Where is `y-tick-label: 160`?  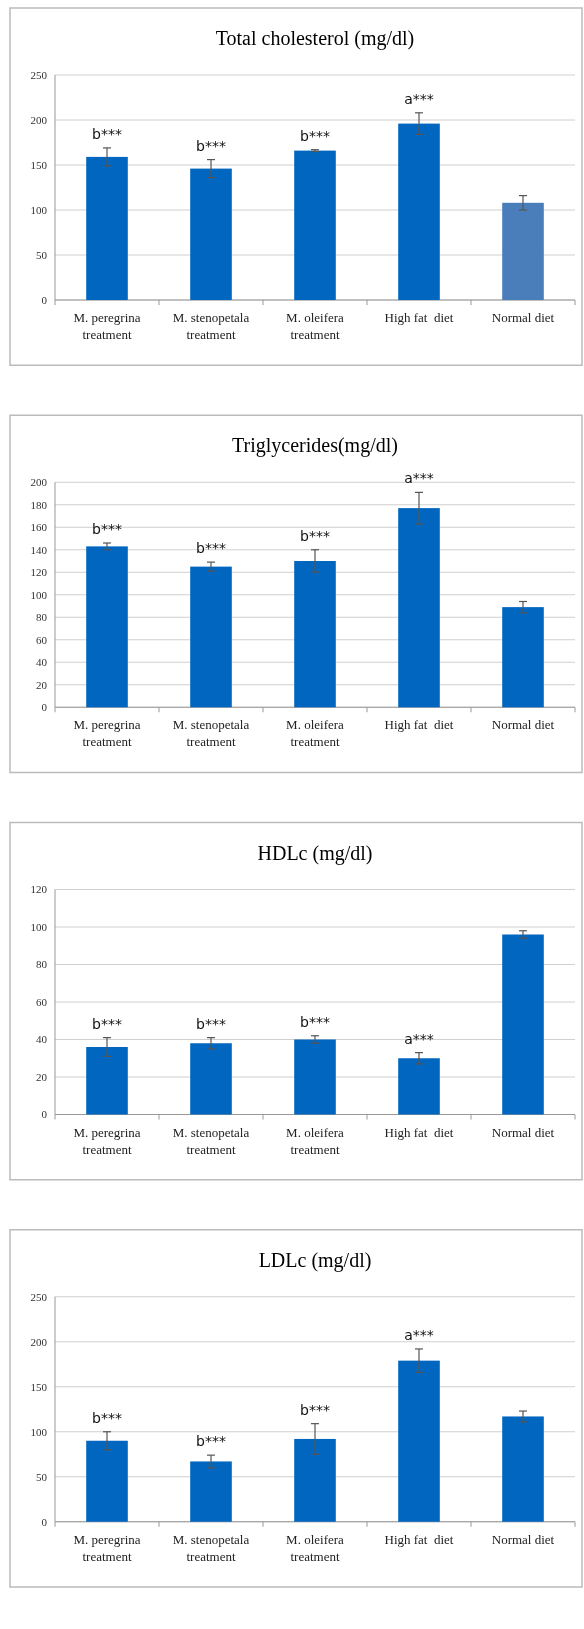
y-tick-label: 160 is located at coordinates (39, 527).